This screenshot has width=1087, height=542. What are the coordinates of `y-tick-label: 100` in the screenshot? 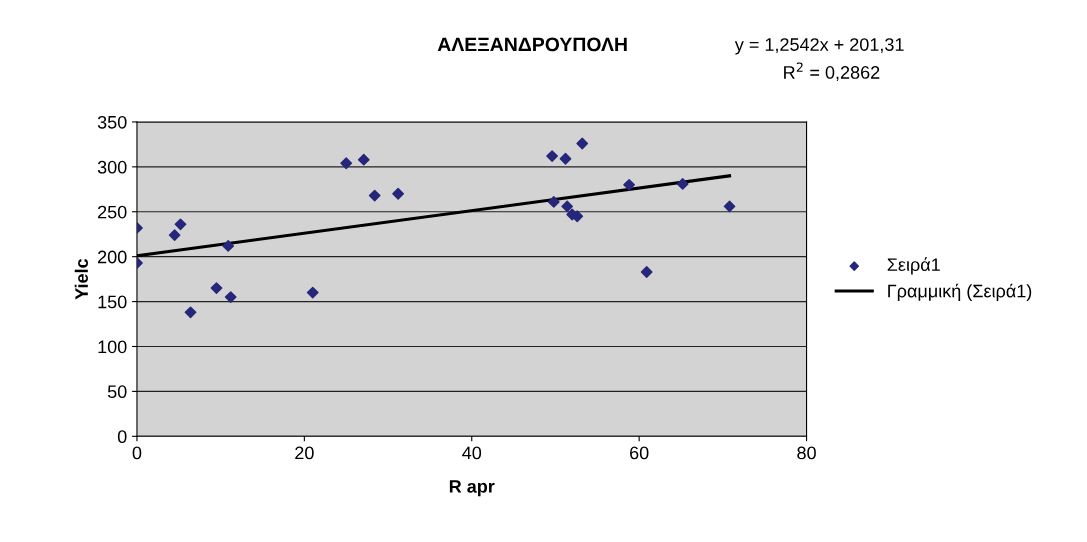 It's located at (112, 347).